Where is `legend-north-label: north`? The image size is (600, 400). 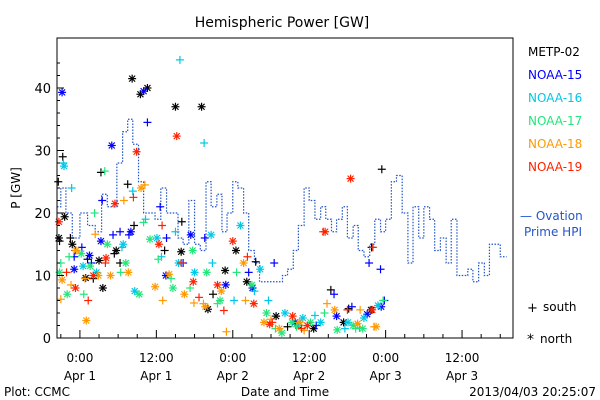 legend-north-label: north is located at coordinates (556, 339).